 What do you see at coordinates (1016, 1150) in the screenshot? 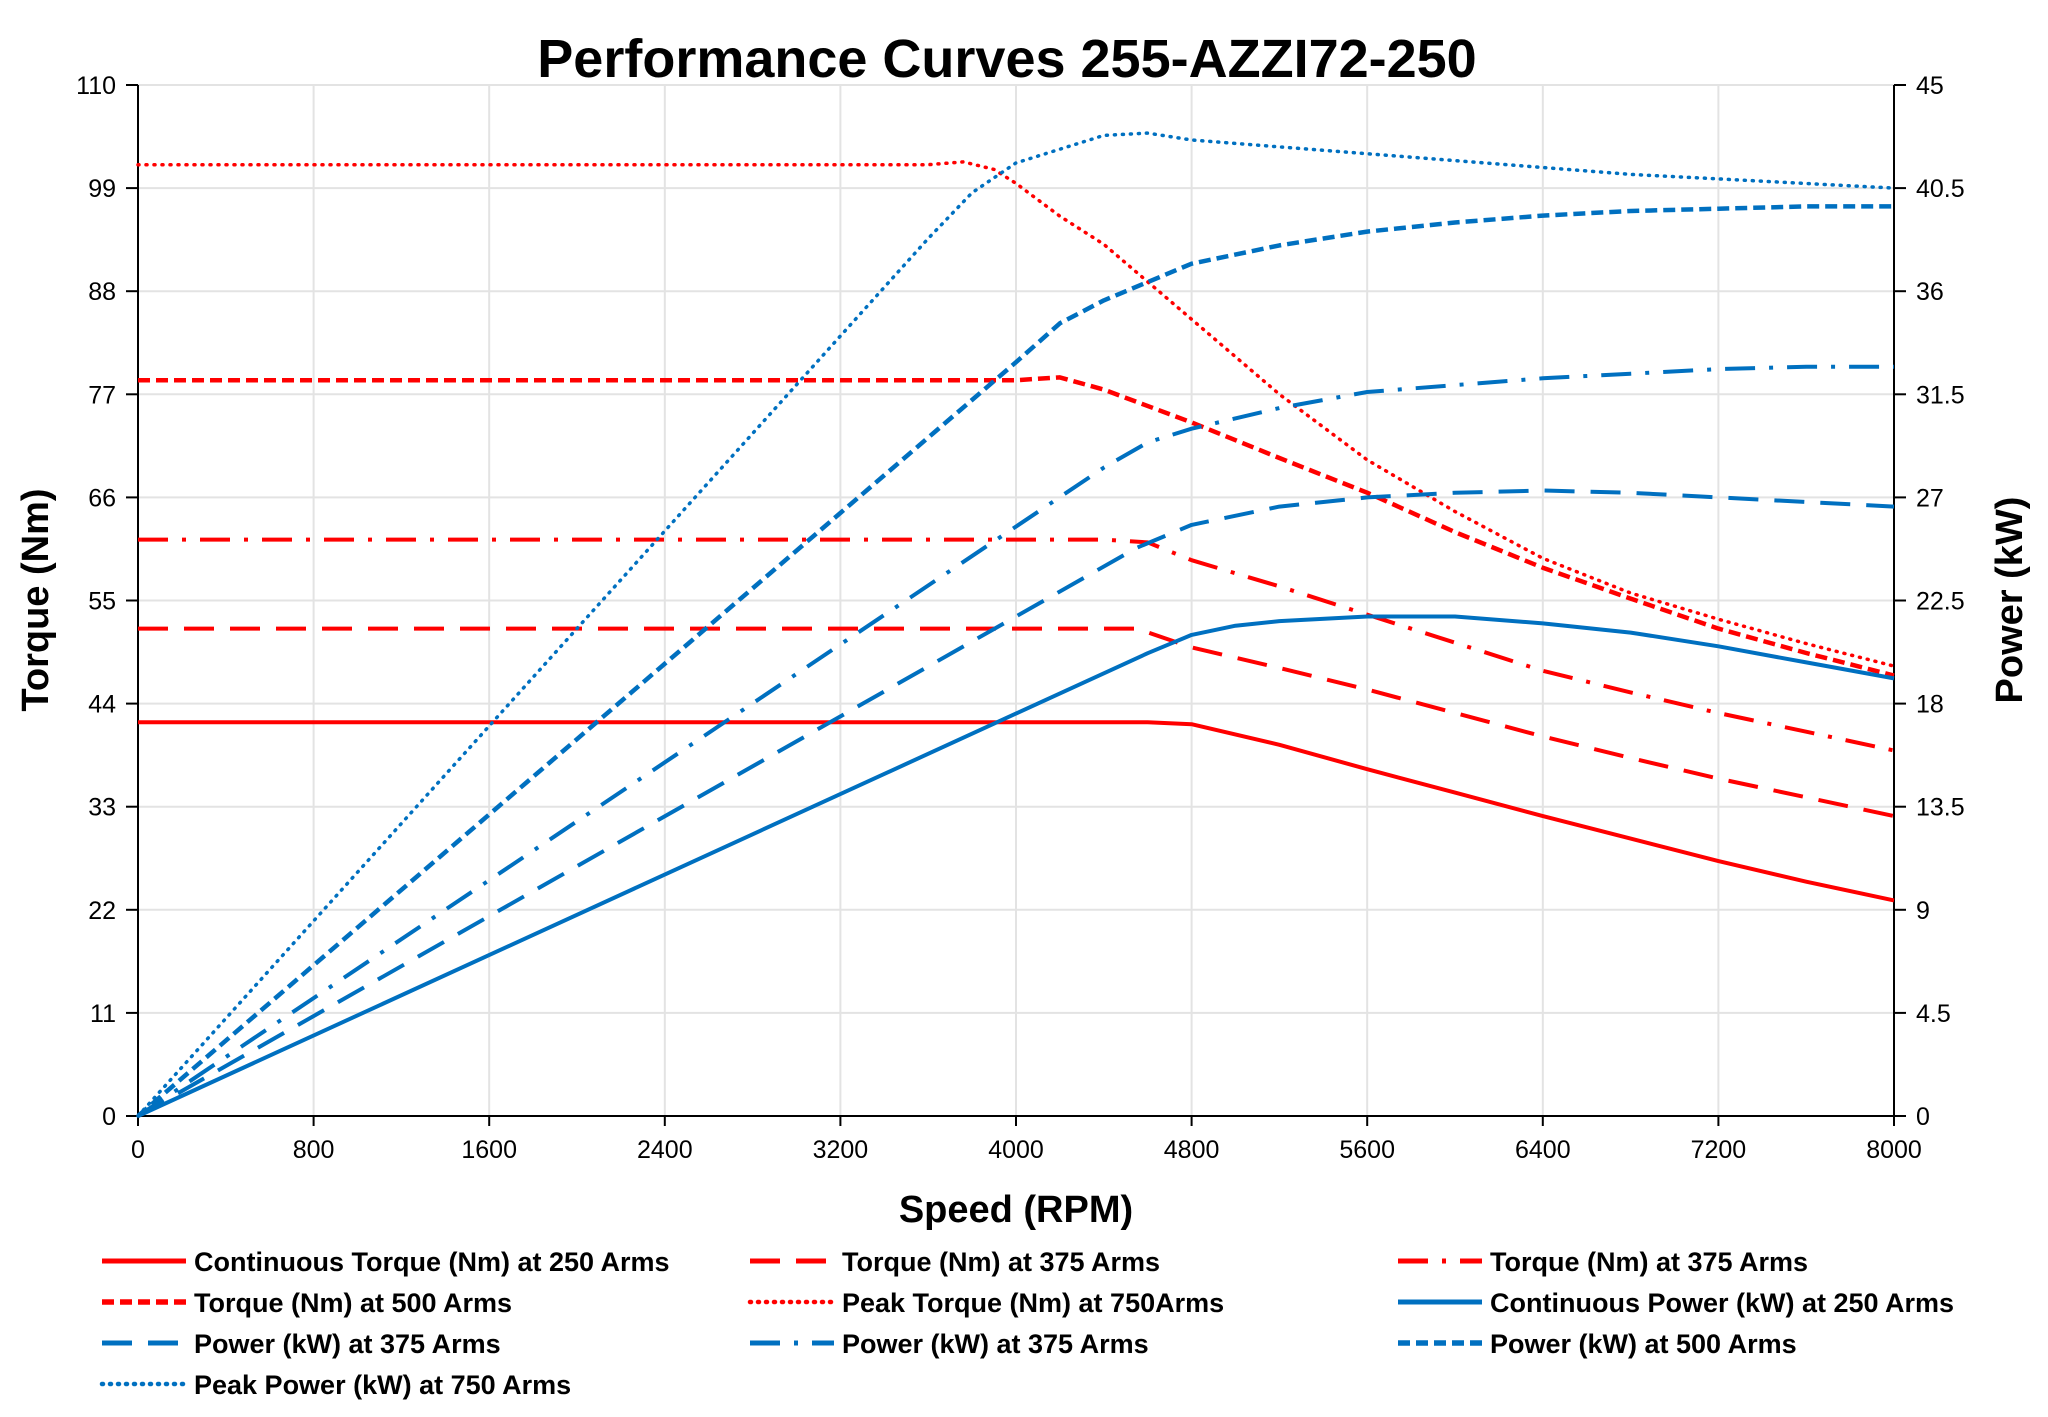
I see `x-tick-label: 4000` at bounding box center [1016, 1150].